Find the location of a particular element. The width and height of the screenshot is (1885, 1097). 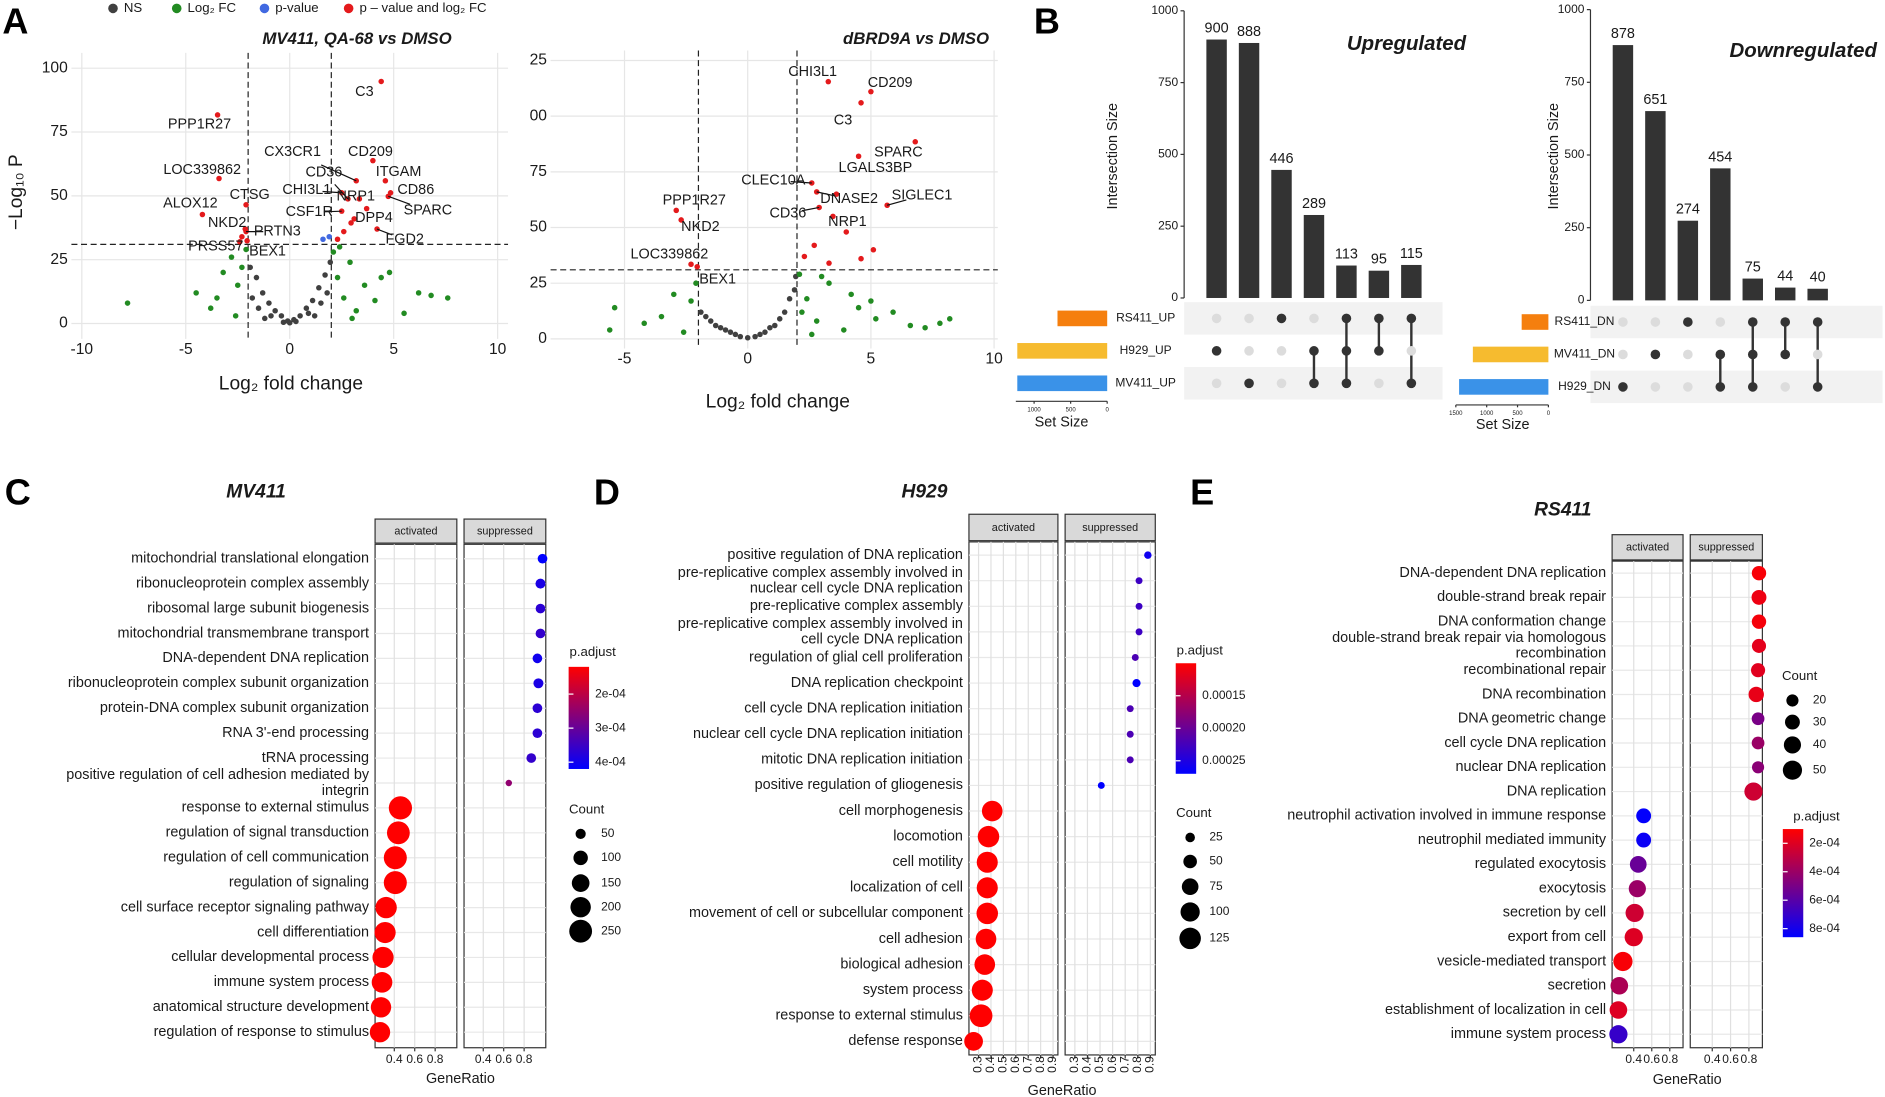

x-tick-label: 0.7 is located at coordinates (1124, 1064).